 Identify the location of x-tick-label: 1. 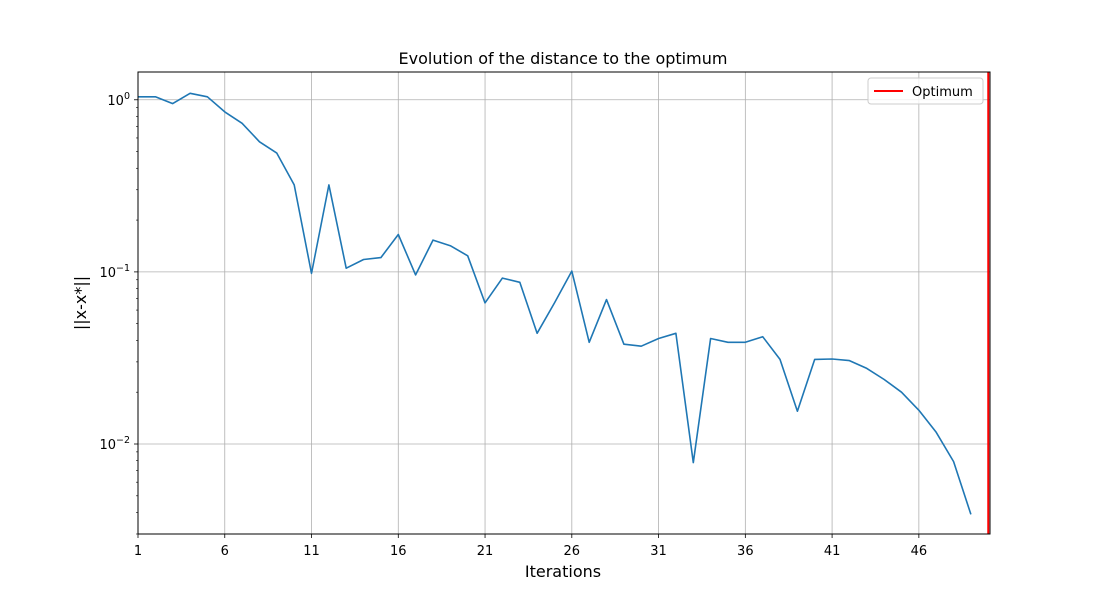
(138, 551).